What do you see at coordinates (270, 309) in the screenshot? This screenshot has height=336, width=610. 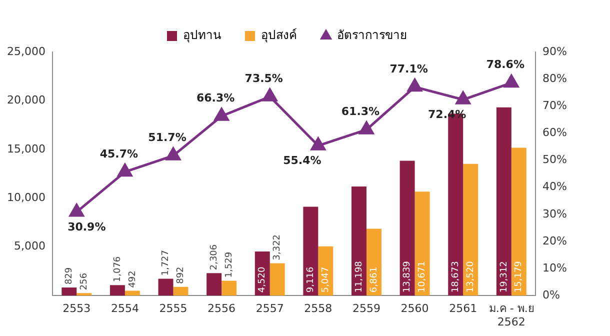 I see `x-tick-label: 2557` at bounding box center [270, 309].